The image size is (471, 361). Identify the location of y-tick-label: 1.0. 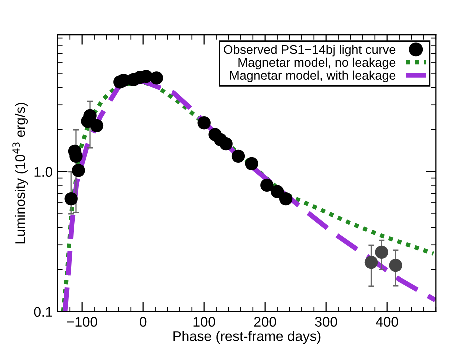
(43, 172).